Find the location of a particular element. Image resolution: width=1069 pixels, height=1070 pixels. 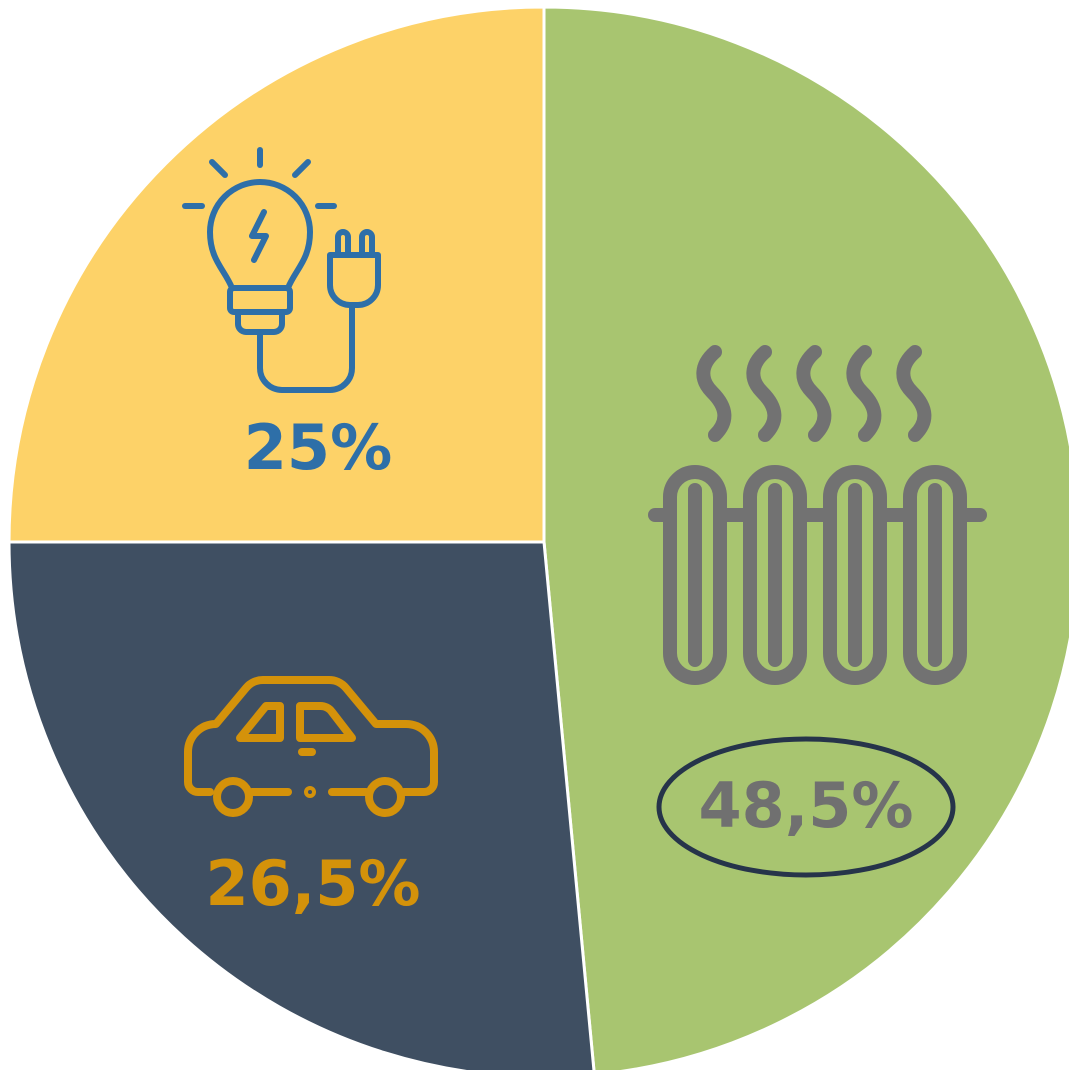

radiator-icon is located at coordinates (817, 515).